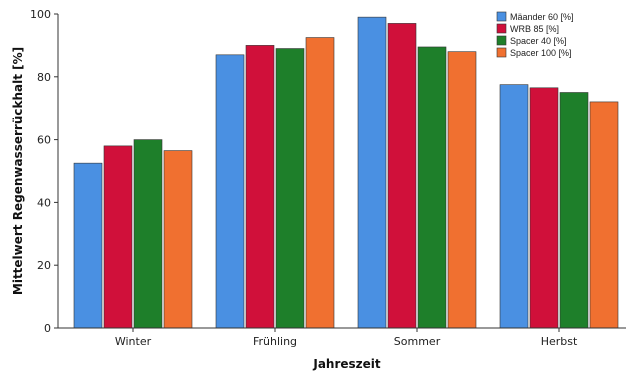 The width and height of the screenshot is (626, 374). What do you see at coordinates (44, 171) in the screenshot?
I see `y-ticks-group: 0 20 40 60 80 100` at bounding box center [44, 171].